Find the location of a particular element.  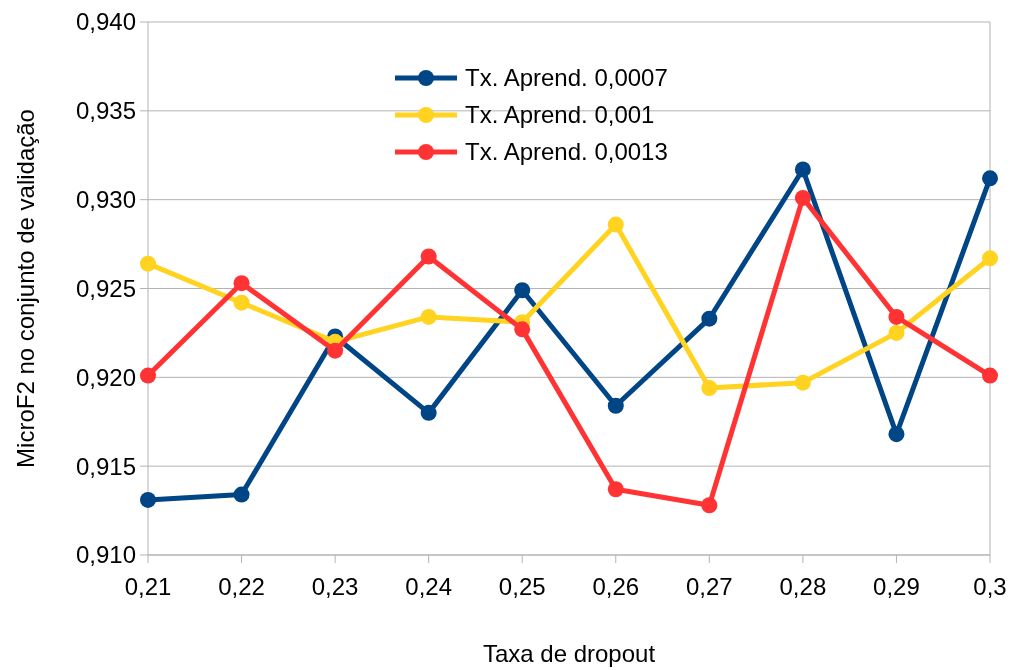

x-tick-label: 0,24 is located at coordinates (429, 586).